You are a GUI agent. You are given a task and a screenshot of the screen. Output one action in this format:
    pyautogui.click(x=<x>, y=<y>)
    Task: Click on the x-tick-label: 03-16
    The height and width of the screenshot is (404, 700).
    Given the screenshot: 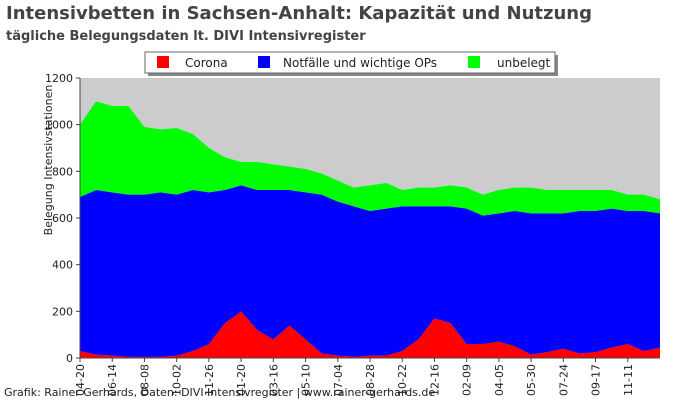 What is the action you would take?
    pyautogui.click(x=273, y=380)
    